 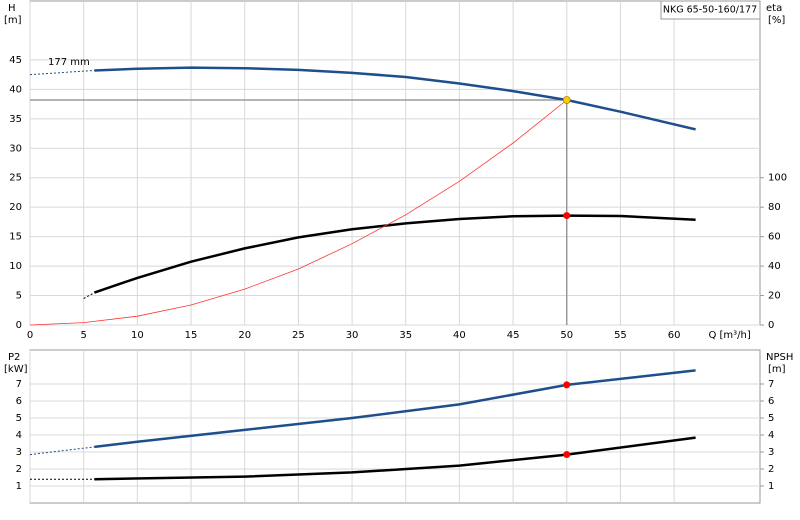 What do you see at coordinates (459, 335) in the screenshot?
I see `x-tick-label: 40` at bounding box center [459, 335].